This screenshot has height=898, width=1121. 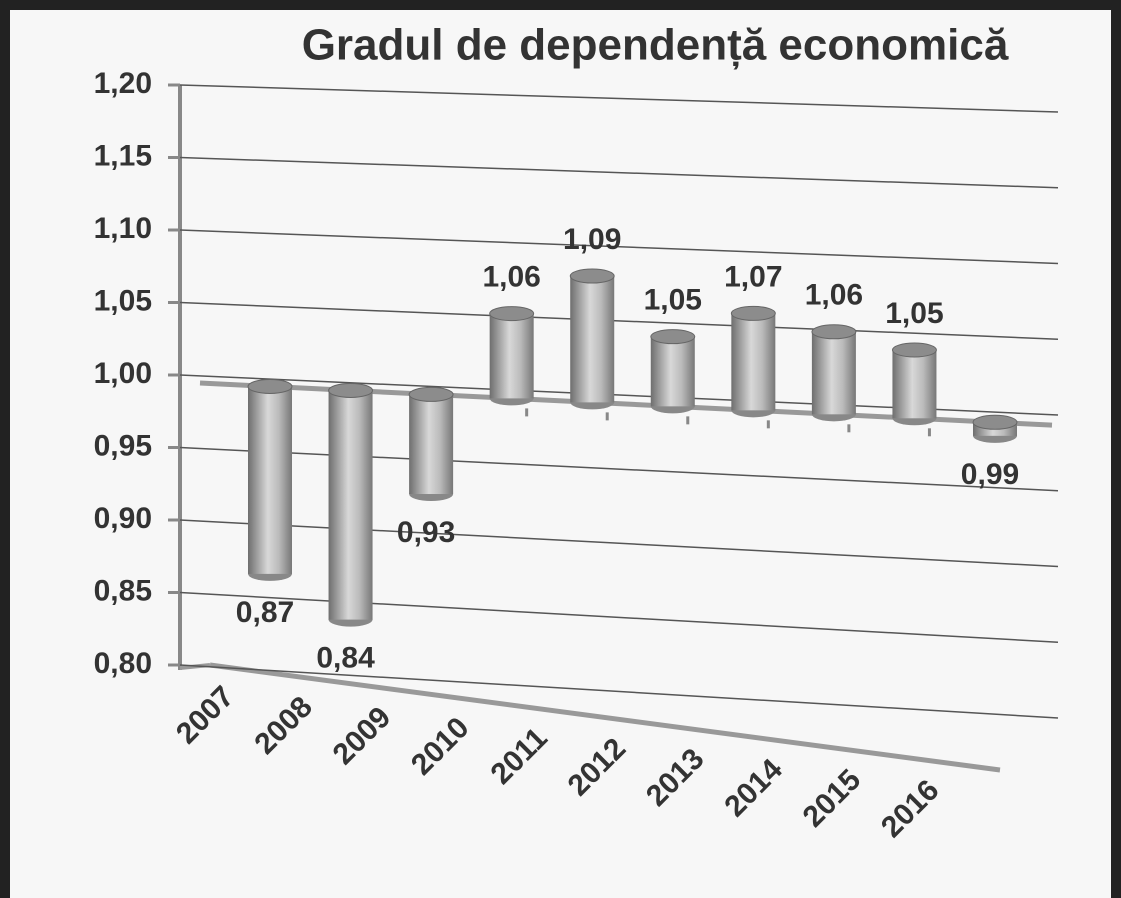 I want to click on y-tick-label: 0,80, so click(x=123, y=663).